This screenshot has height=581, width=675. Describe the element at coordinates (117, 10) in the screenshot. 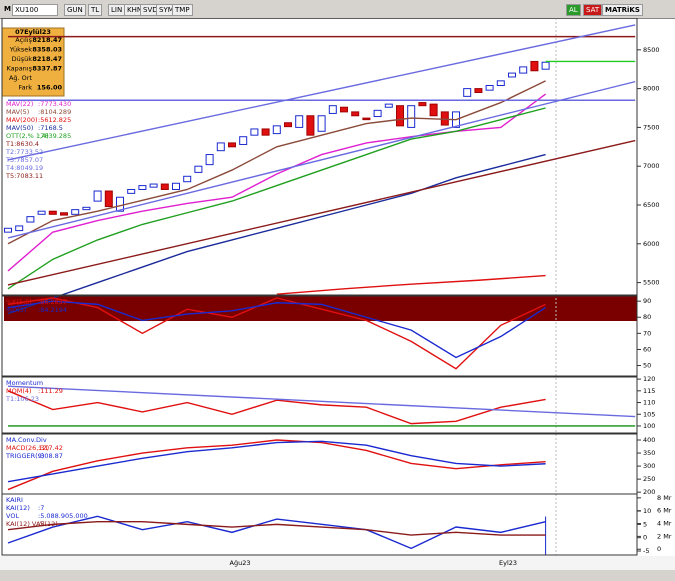

I see `button: LIN` at that location.